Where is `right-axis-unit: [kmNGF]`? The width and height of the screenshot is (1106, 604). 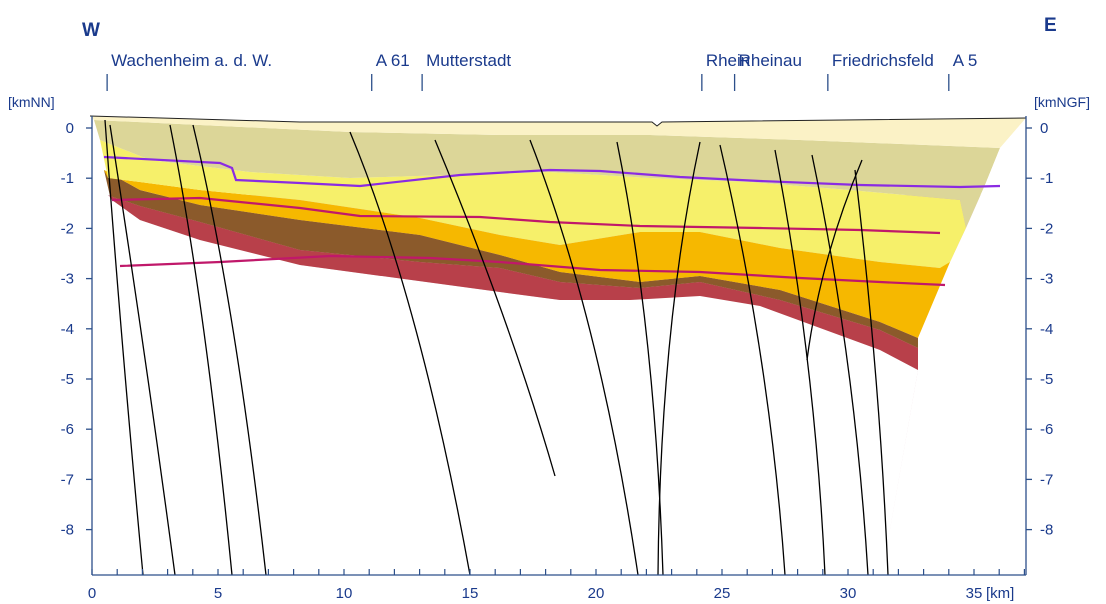 right-axis-unit: [kmNGF] is located at coordinates (1062, 102).